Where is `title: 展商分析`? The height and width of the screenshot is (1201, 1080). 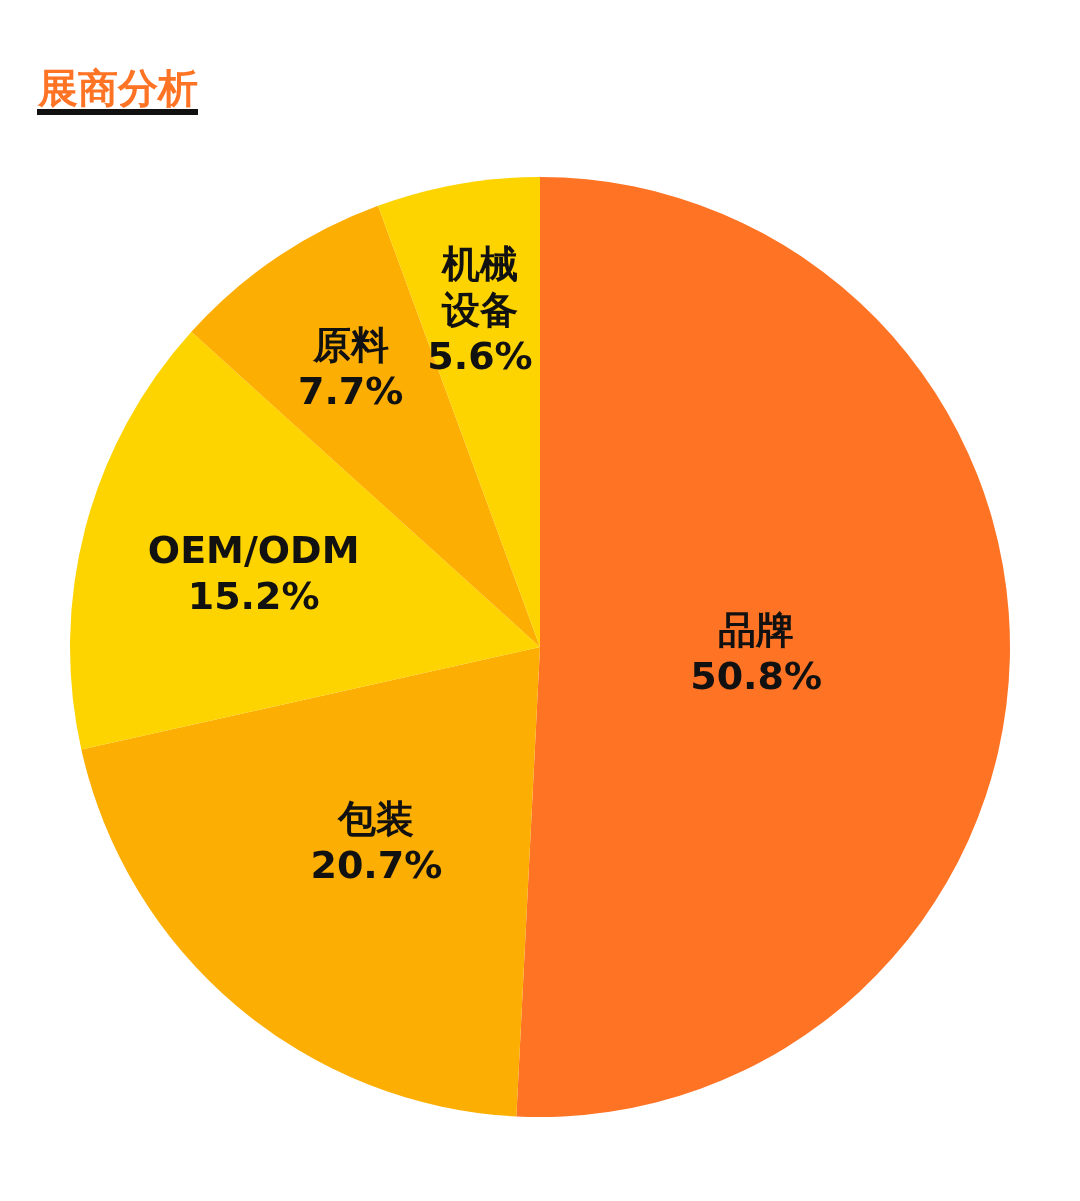
title: 展商分析 is located at coordinates (118, 88).